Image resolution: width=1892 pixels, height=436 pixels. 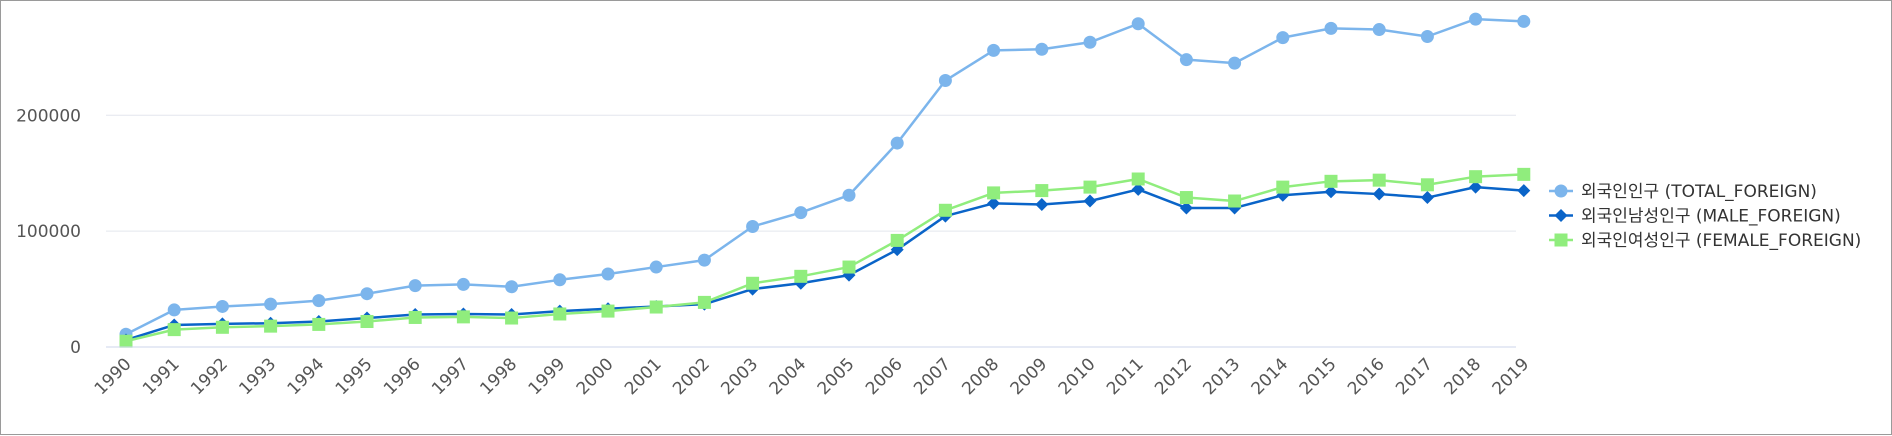 What do you see at coordinates (1318, 376) in the screenshot?
I see `x-tick-label: 2015` at bounding box center [1318, 376].